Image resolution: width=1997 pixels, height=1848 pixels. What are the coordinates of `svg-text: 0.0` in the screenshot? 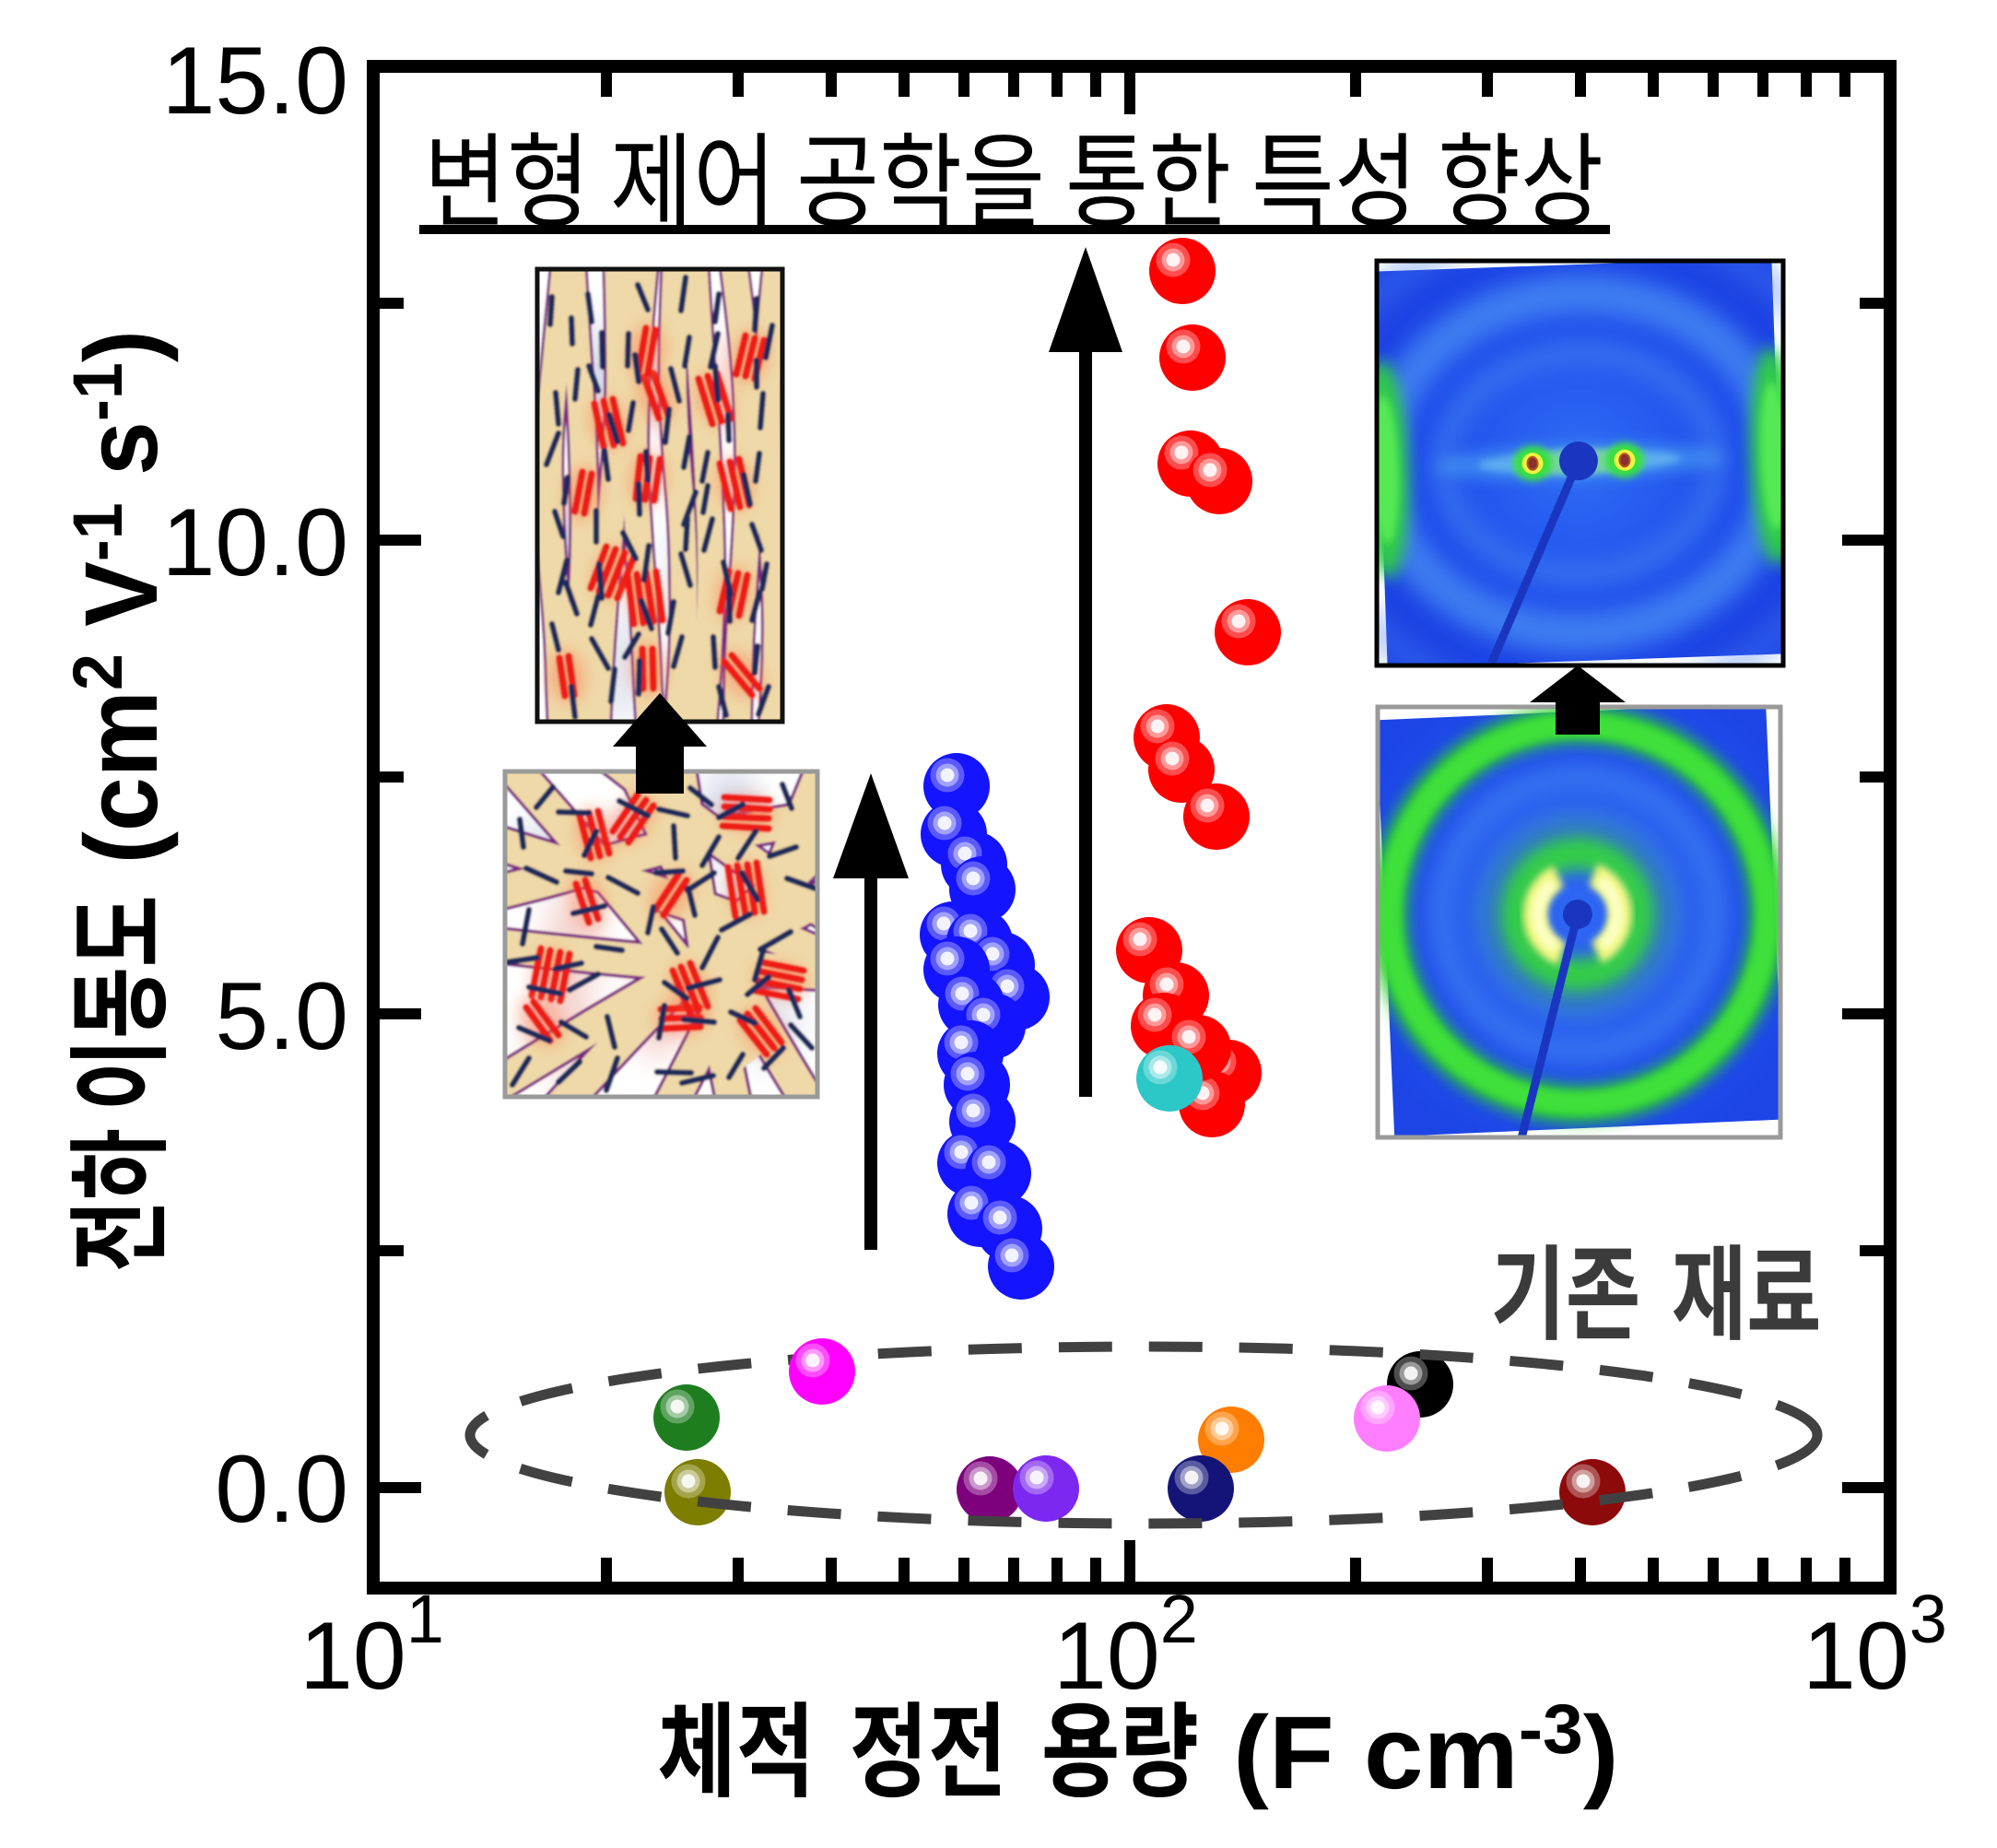 It's located at (282, 1489).